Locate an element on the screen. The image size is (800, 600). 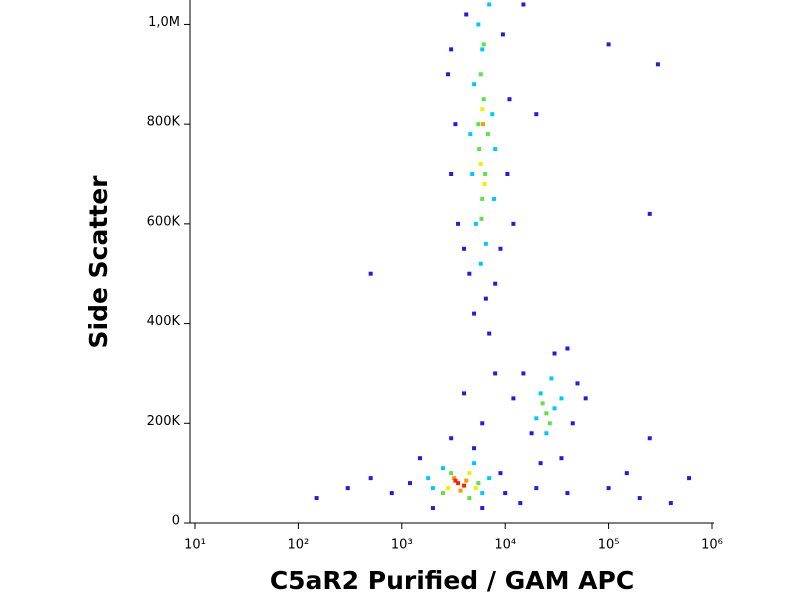
y-tick-label: 0 is located at coordinates (176, 521).